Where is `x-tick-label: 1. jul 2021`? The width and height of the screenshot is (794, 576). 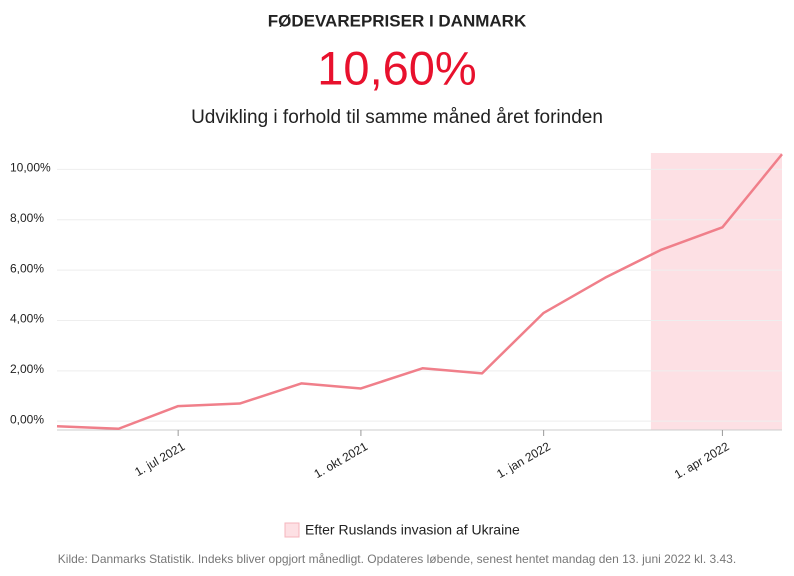
x-tick-label: 1. jul 2021 is located at coordinates (159, 459).